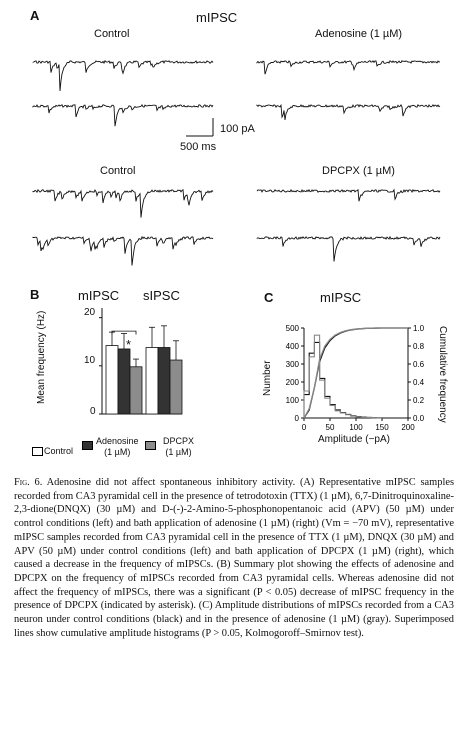 The image size is (468, 754). Describe the element at coordinates (152, 381) in the screenshot. I see `bar-control-sipsc` at that location.